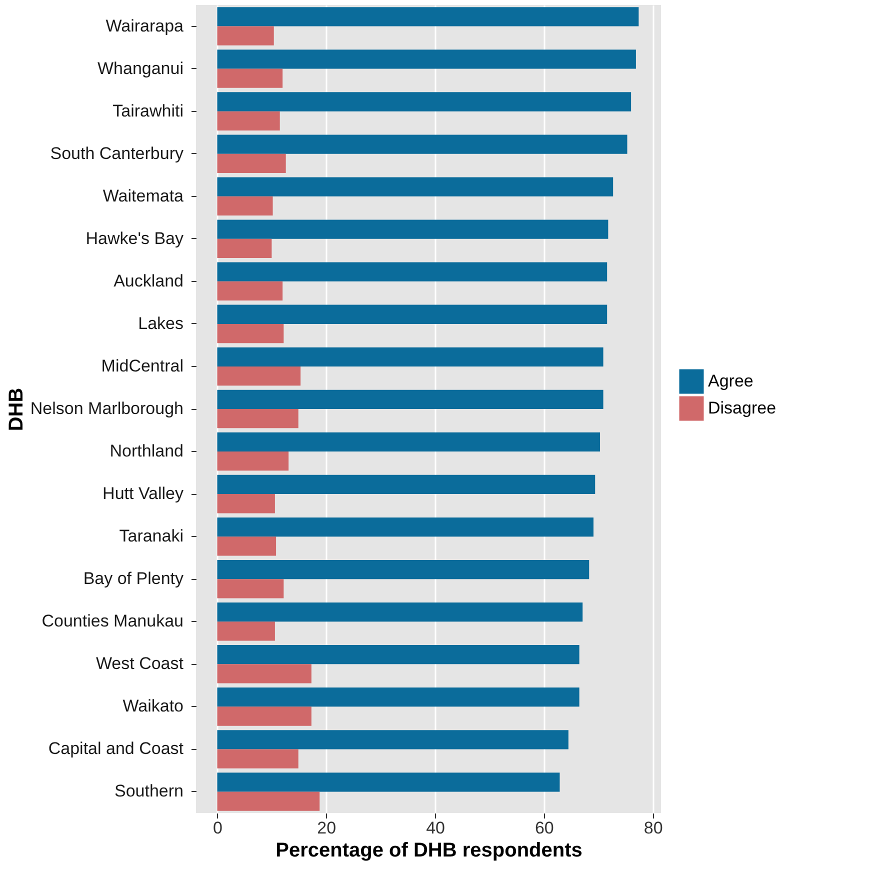  I want to click on y-tick-label: West Coast, so click(140, 664).